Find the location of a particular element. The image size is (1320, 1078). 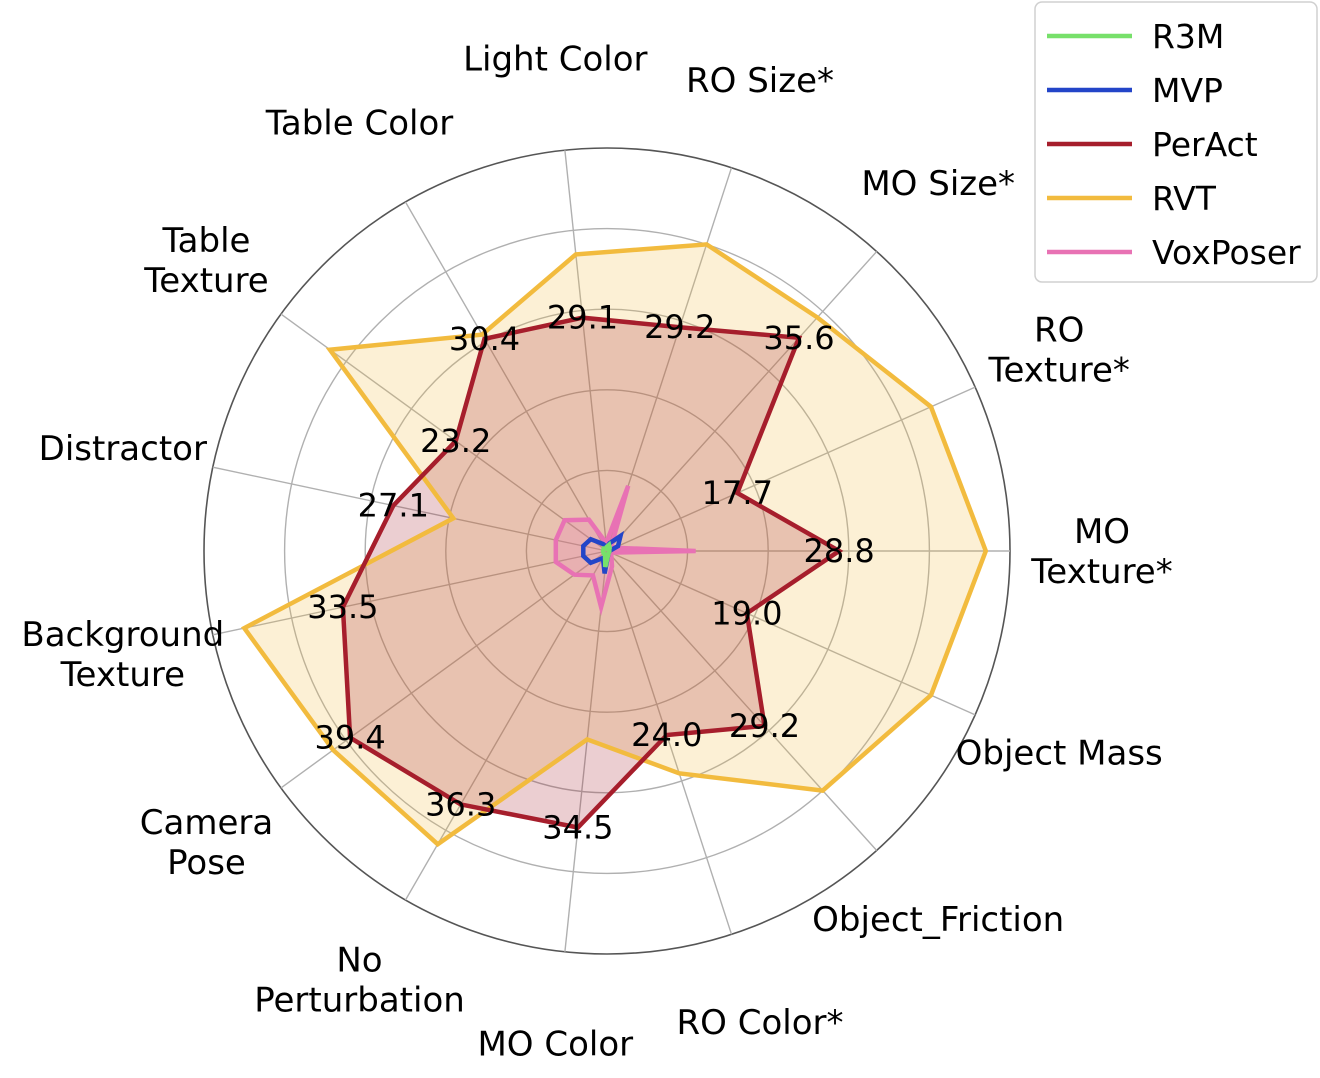

axis-label: MO Color is located at coordinates (555, 1044).